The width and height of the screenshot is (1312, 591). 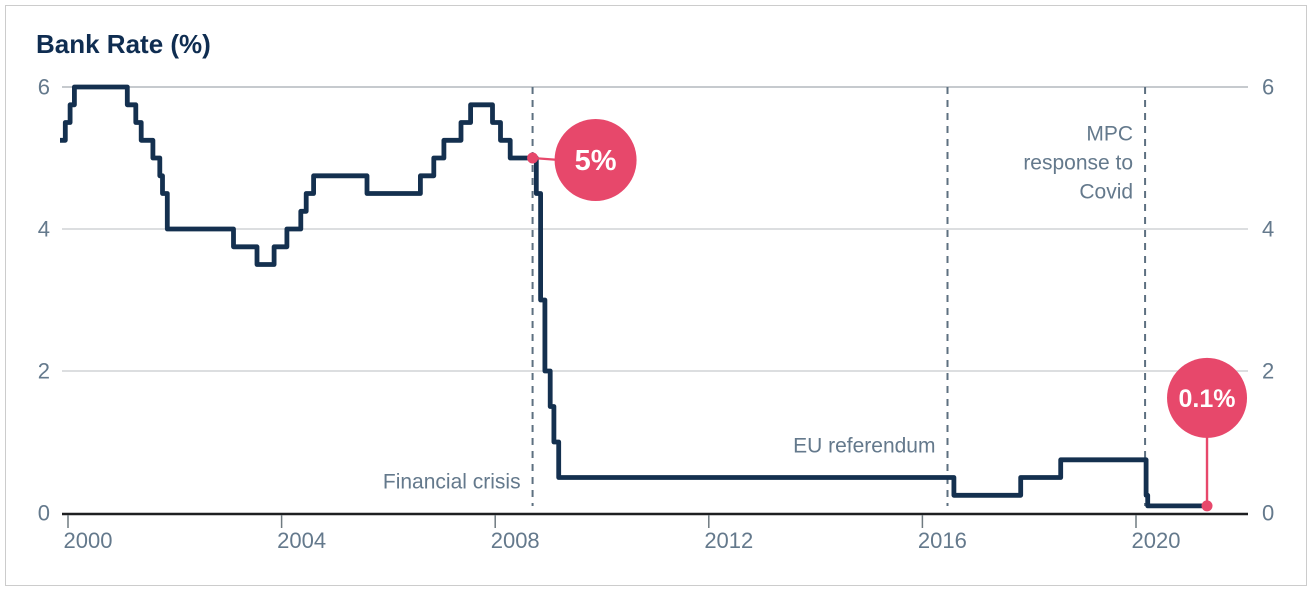 I want to click on annotation-label-financial-crisis: Financial crisis, so click(x=452, y=482).